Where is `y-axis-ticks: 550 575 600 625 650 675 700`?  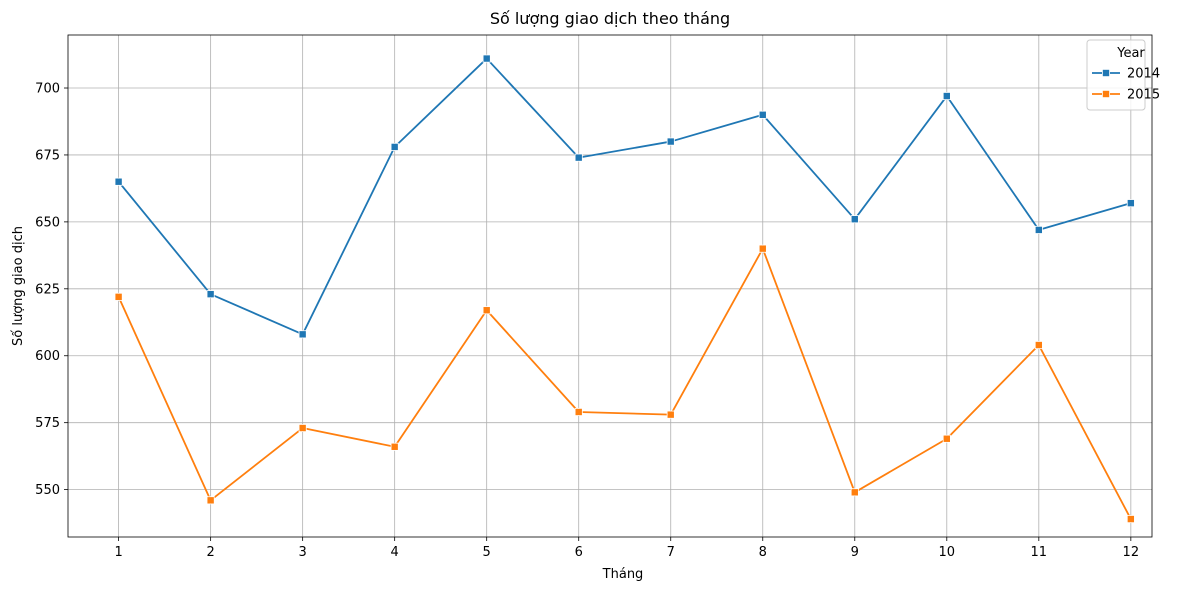
y-axis-ticks: 550 575 600 625 650 675 700 is located at coordinates (51, 290).